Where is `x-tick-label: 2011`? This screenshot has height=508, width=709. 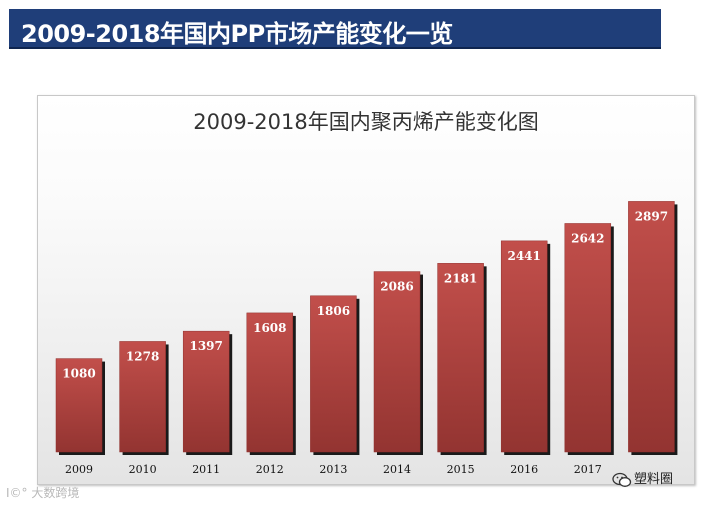
x-tick-label: 2011 is located at coordinates (206, 469).